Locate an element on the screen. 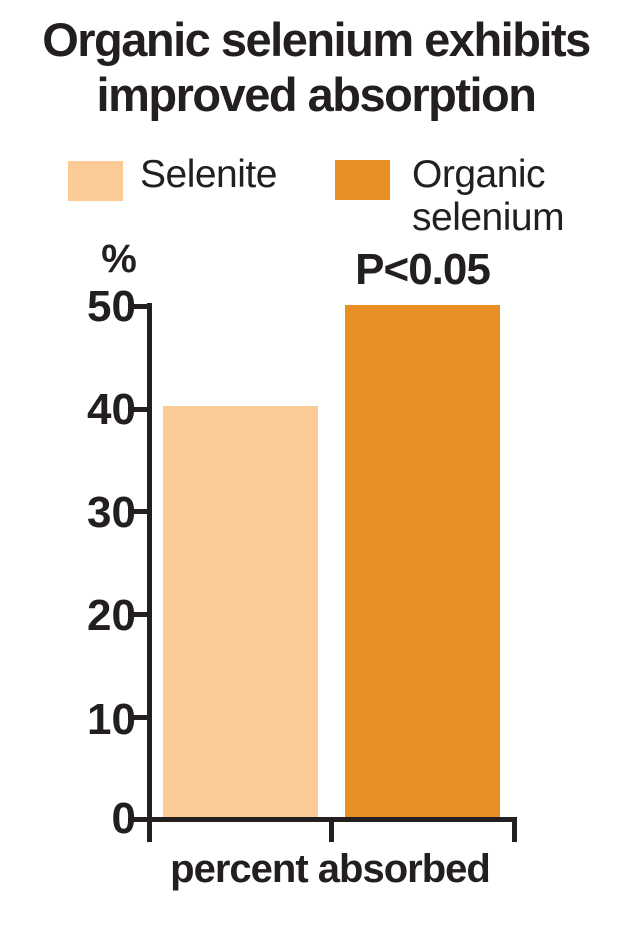 This screenshot has width=632, height=936. legend-swatch-selenite is located at coordinates (95, 181).